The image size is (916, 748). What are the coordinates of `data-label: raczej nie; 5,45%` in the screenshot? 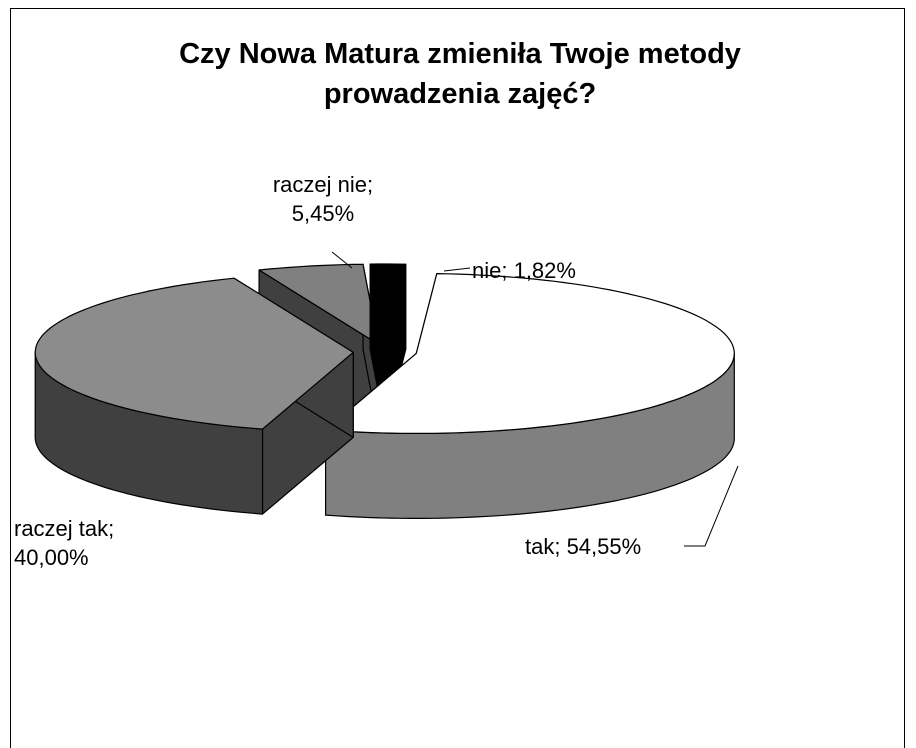 It's located at (323, 199).